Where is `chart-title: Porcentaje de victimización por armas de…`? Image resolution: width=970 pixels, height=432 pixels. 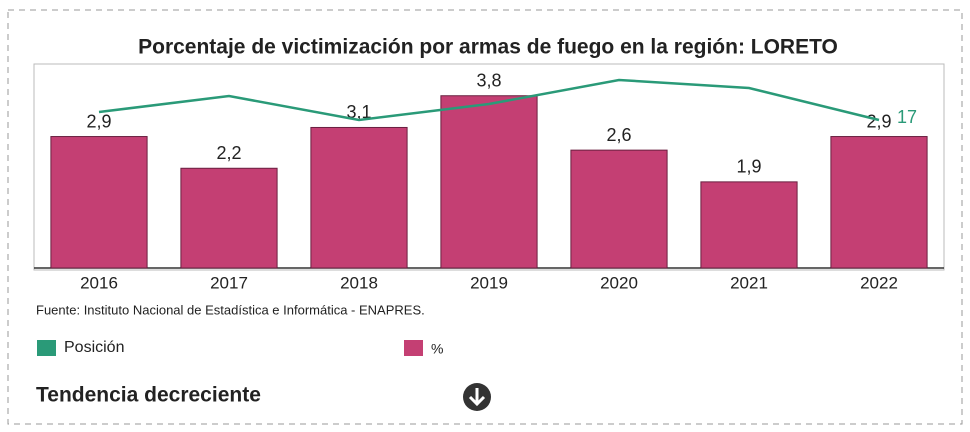 chart-title: Porcentaje de victimización por armas de… is located at coordinates (488, 47).